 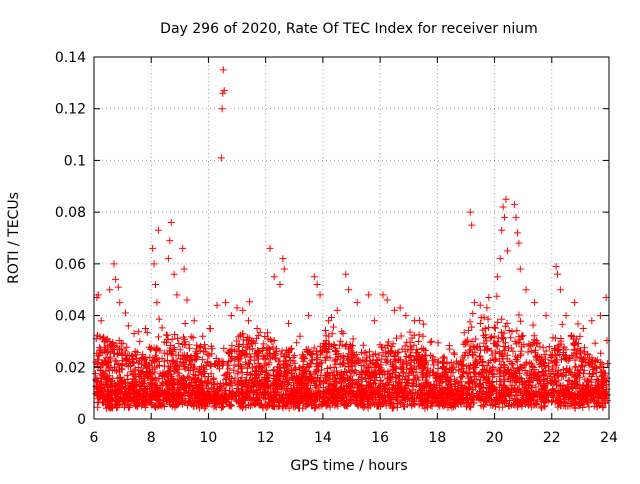 I want to click on y-axis-label: ROTI / TECUs, so click(x=14, y=238).